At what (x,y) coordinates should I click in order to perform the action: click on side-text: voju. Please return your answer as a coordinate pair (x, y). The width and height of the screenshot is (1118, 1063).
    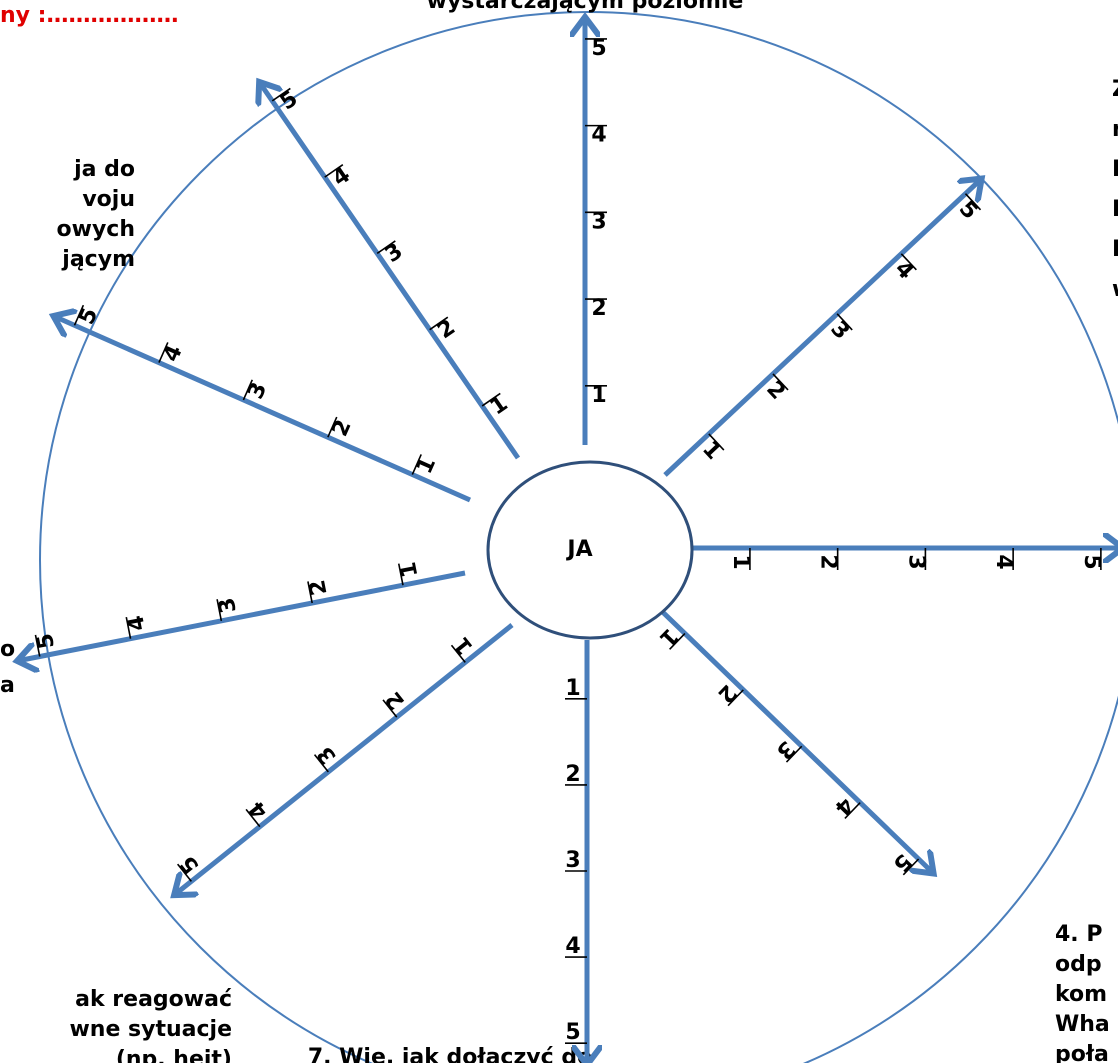
    Looking at the image, I should click on (108, 199).